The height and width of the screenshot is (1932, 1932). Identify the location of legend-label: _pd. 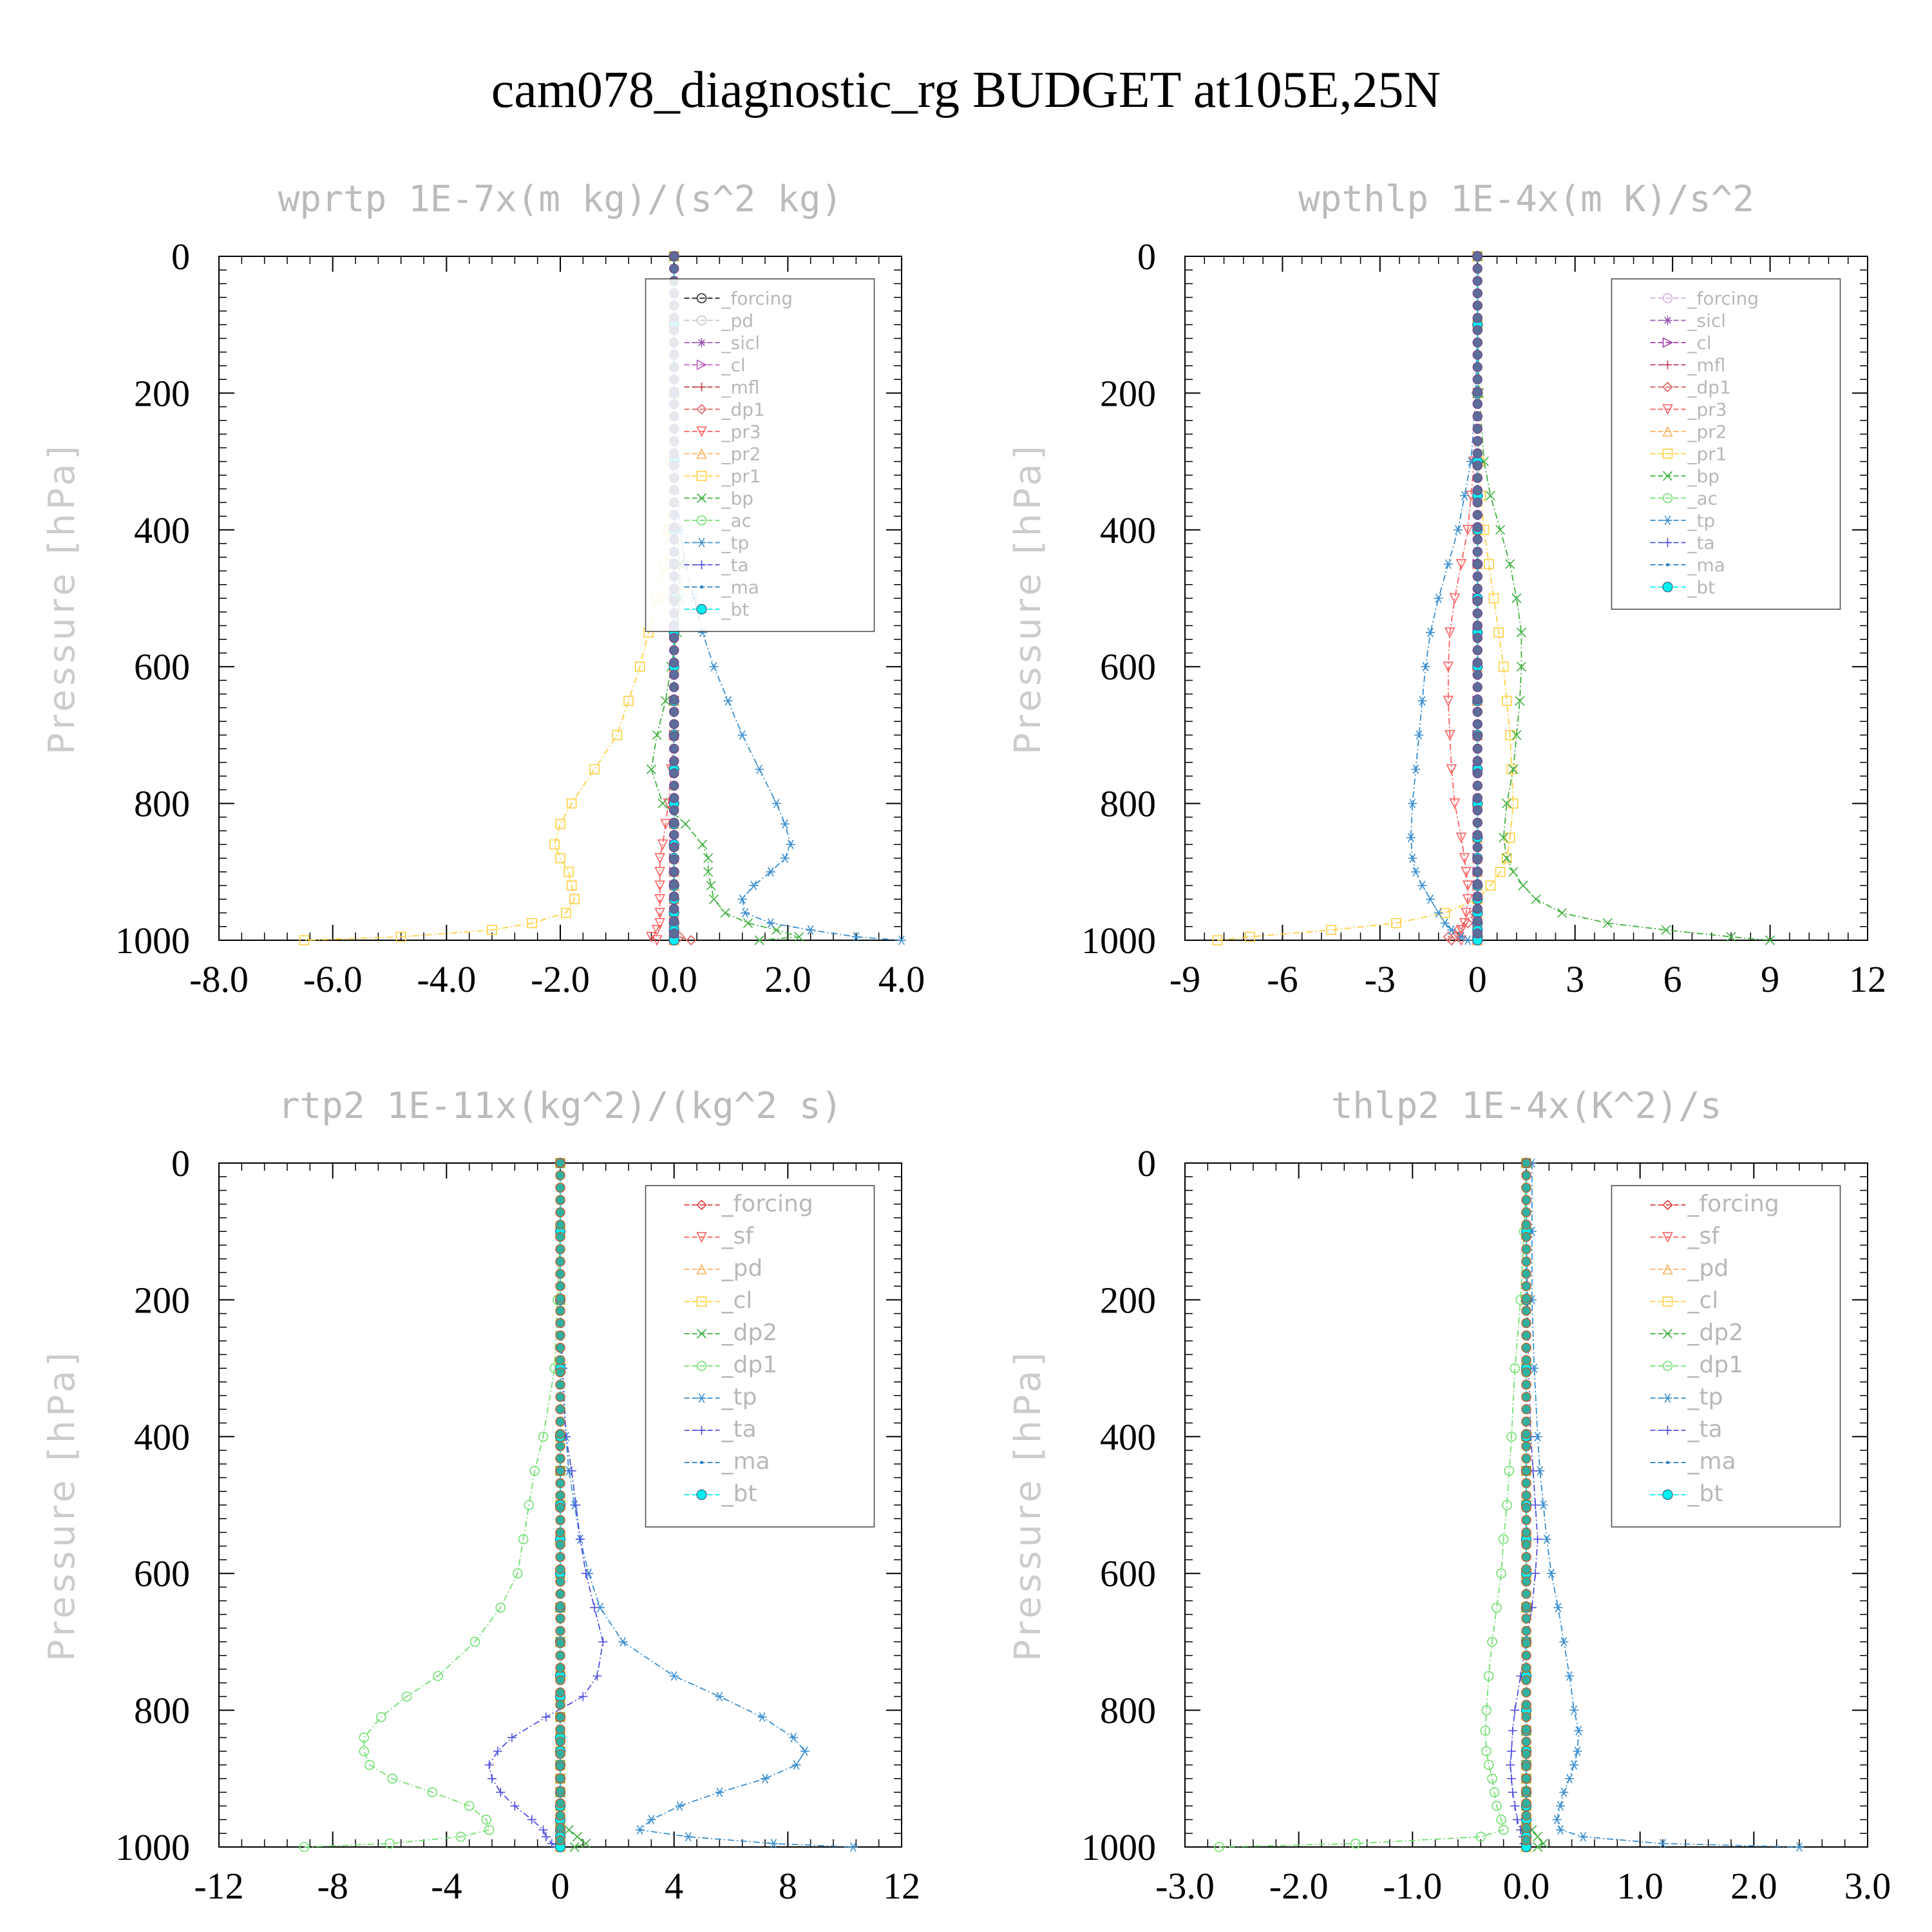
(738, 321).